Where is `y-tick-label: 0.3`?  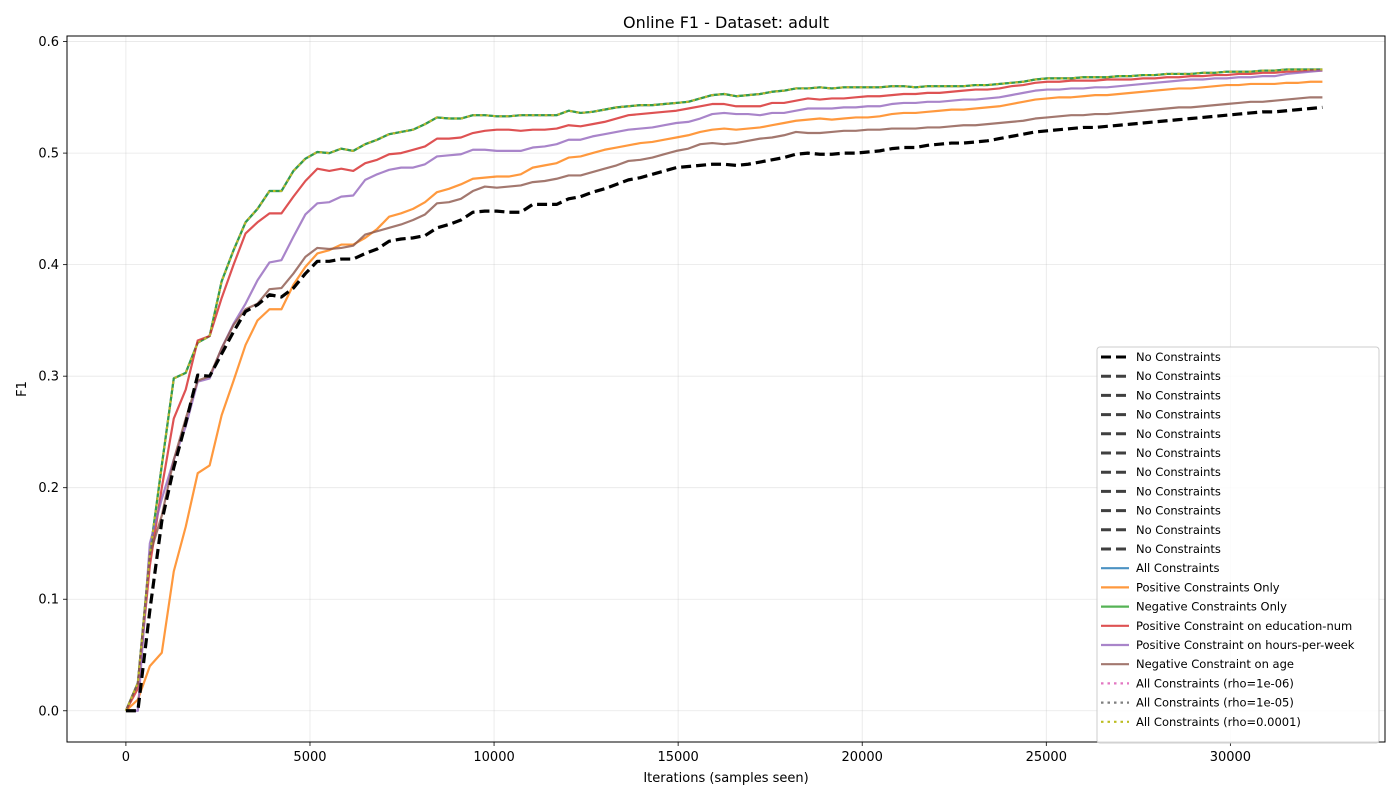 y-tick-label: 0.3 is located at coordinates (48, 377).